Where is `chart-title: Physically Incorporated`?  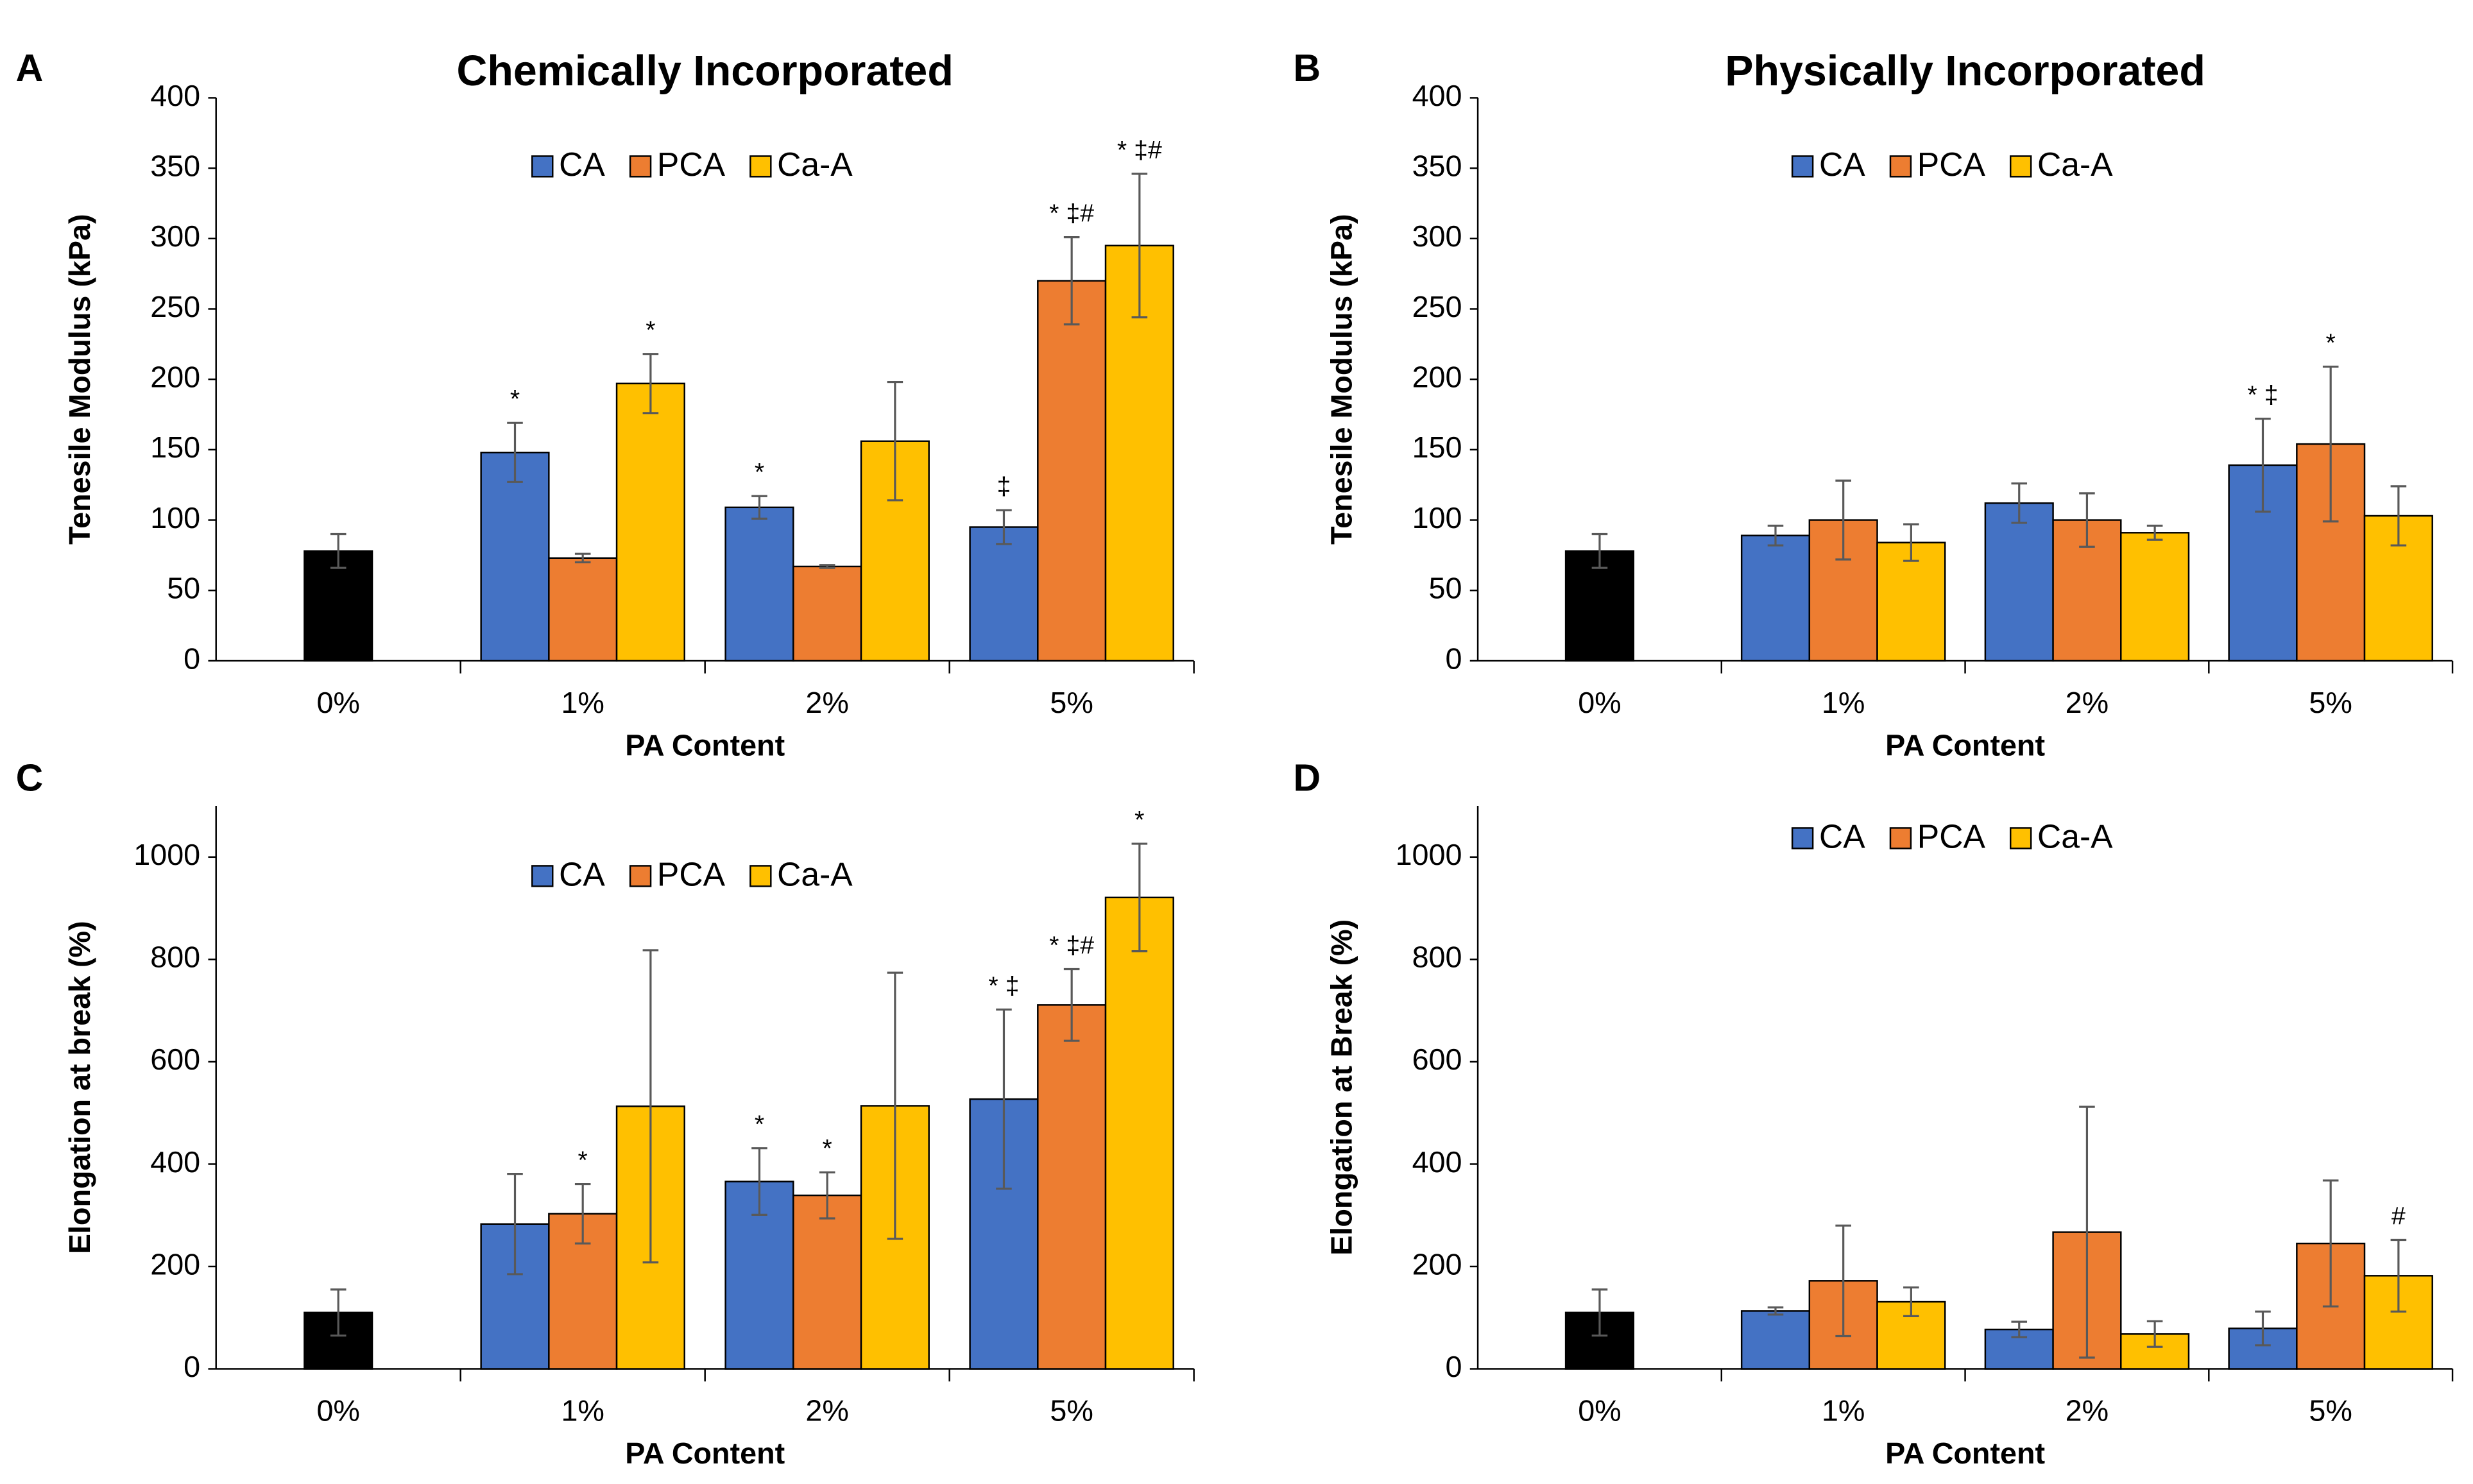 chart-title: Physically Incorporated is located at coordinates (1965, 71).